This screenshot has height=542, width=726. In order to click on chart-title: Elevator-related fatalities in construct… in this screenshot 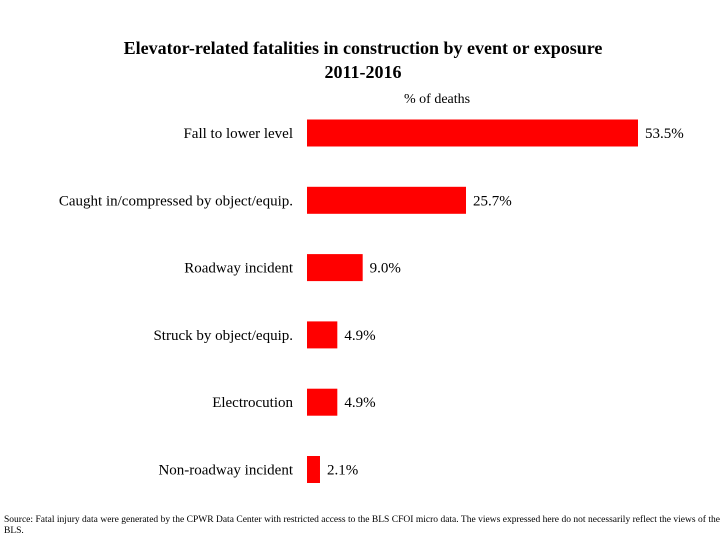, I will do `click(363, 48)`.